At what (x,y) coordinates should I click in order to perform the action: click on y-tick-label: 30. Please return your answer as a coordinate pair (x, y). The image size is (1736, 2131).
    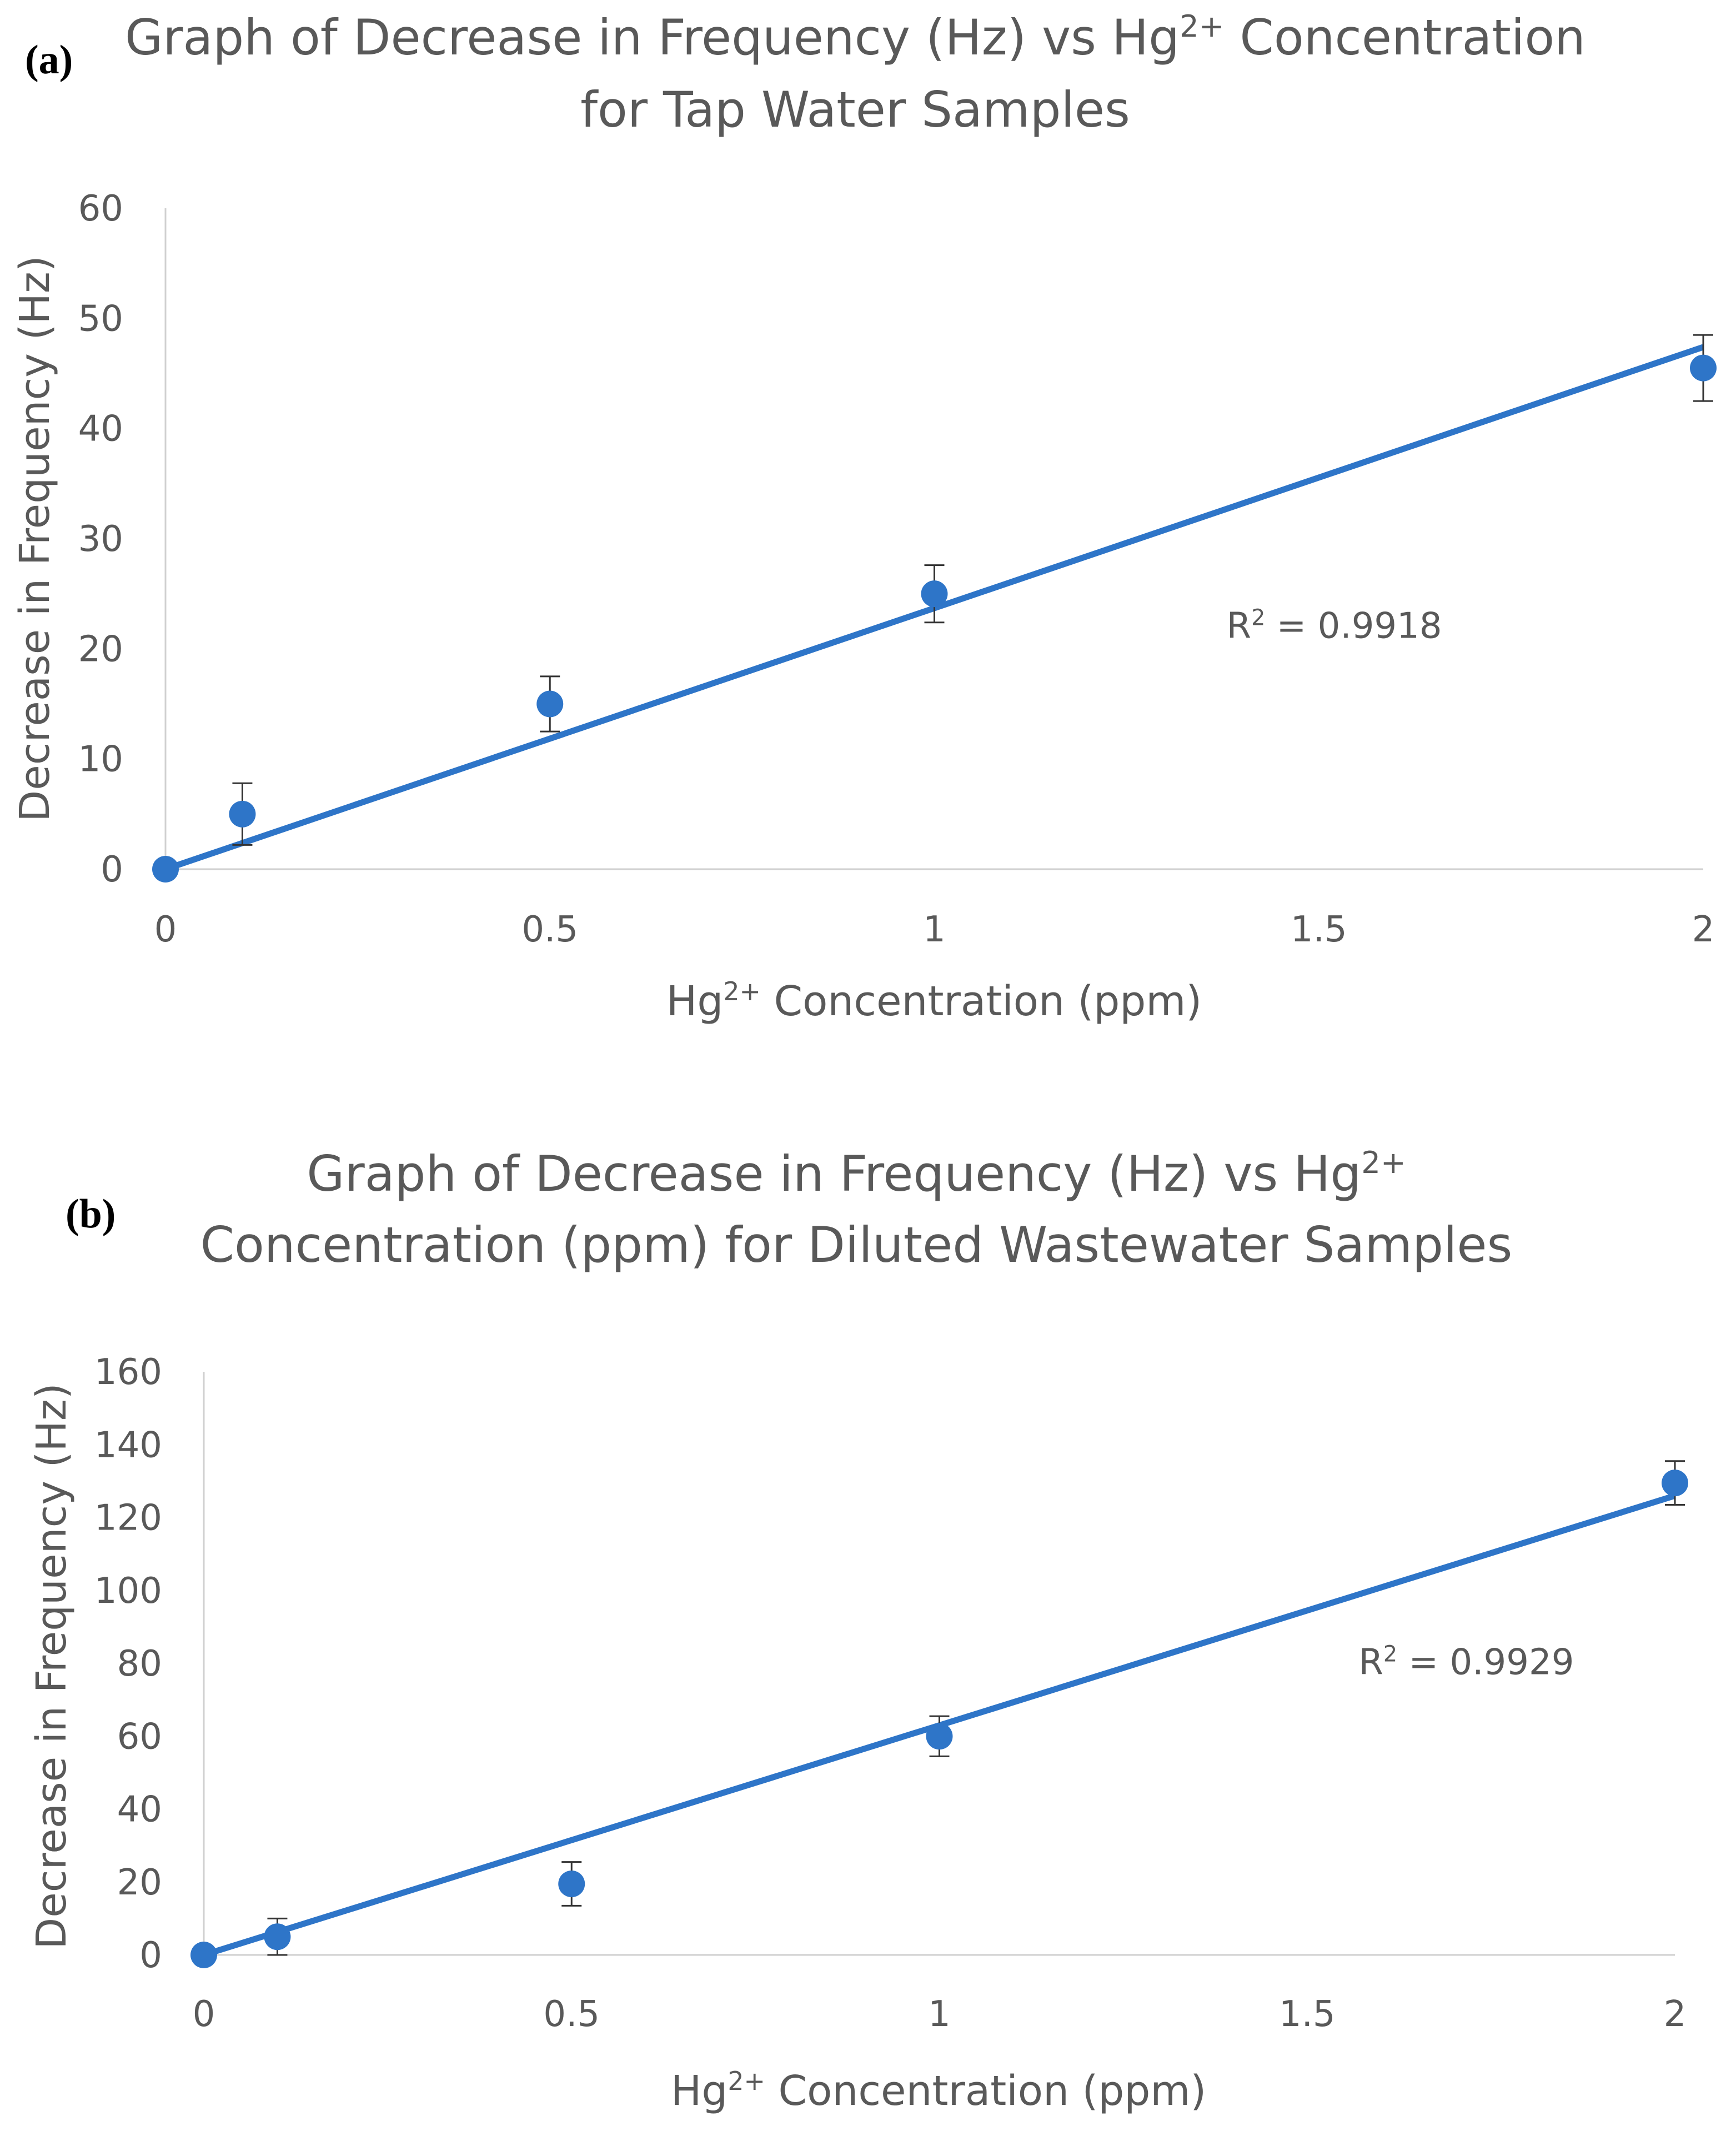
    Looking at the image, I should click on (100, 539).